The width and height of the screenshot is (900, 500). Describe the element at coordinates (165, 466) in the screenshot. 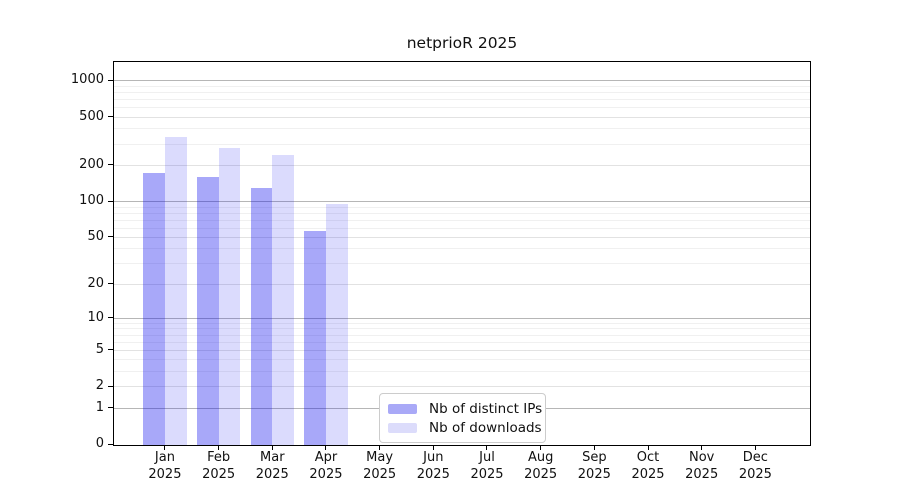

I see `x-tick-label: Jan 2025` at that location.